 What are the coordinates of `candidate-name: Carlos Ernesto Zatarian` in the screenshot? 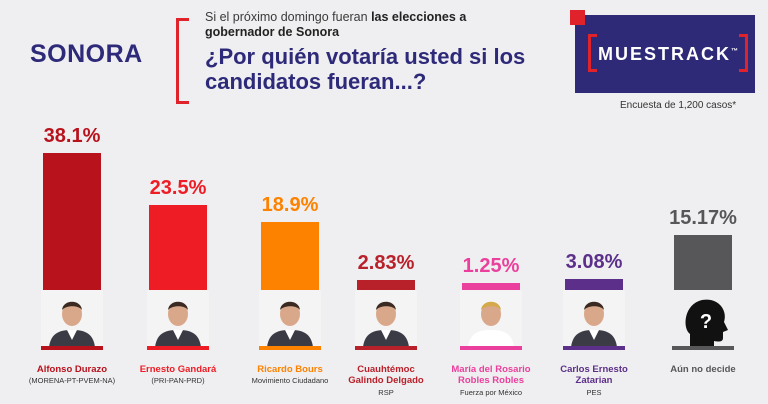 It's located at (594, 375).